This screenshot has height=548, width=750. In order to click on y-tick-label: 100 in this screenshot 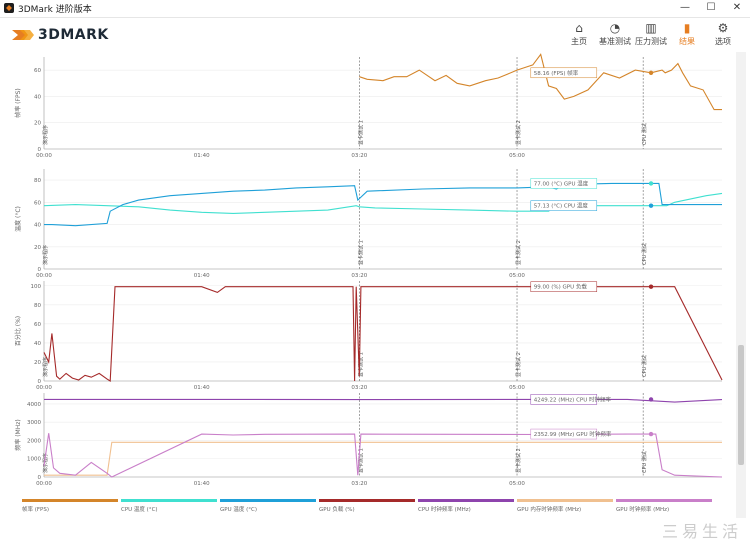, I will do `click(36, 287)`.